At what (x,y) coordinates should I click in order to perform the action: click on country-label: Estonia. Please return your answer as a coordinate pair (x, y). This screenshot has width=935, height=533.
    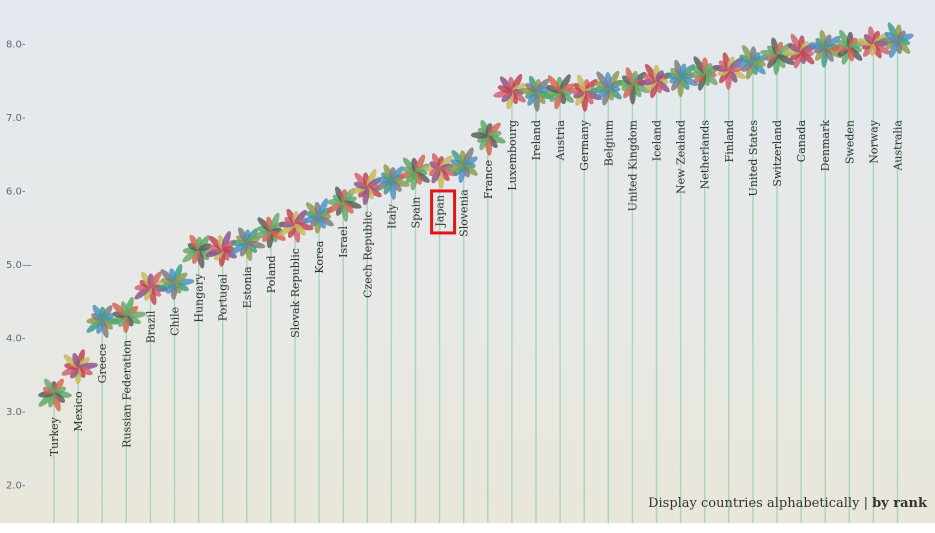
    Looking at the image, I should click on (247, 287).